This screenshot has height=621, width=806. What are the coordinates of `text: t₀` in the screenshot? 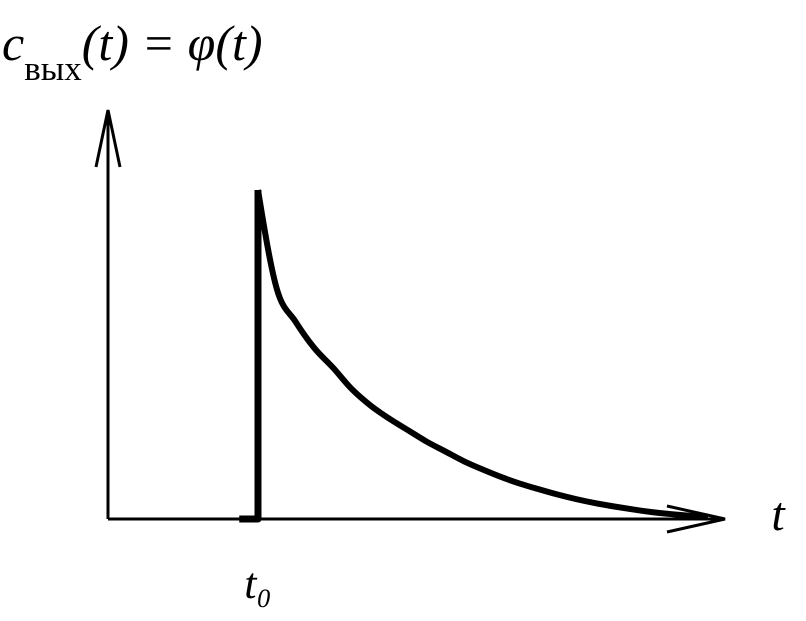 It's located at (258, 583).